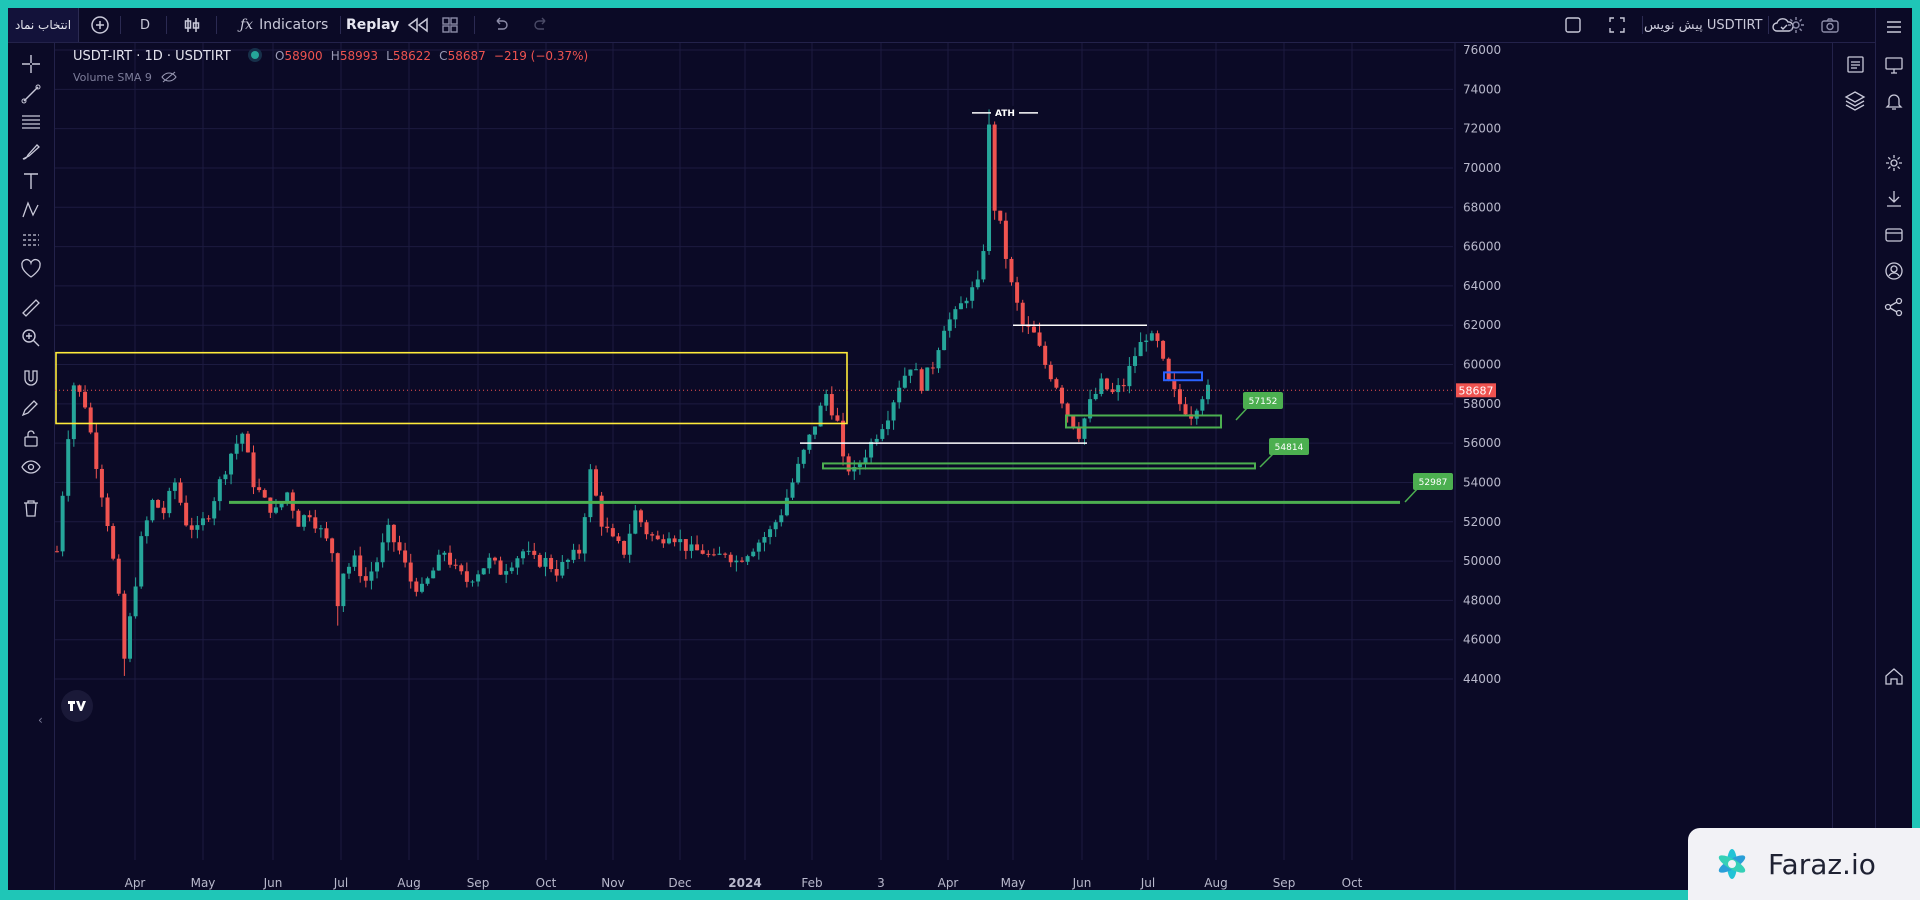 The height and width of the screenshot is (900, 1920). I want to click on interval-button: D, so click(145, 25).